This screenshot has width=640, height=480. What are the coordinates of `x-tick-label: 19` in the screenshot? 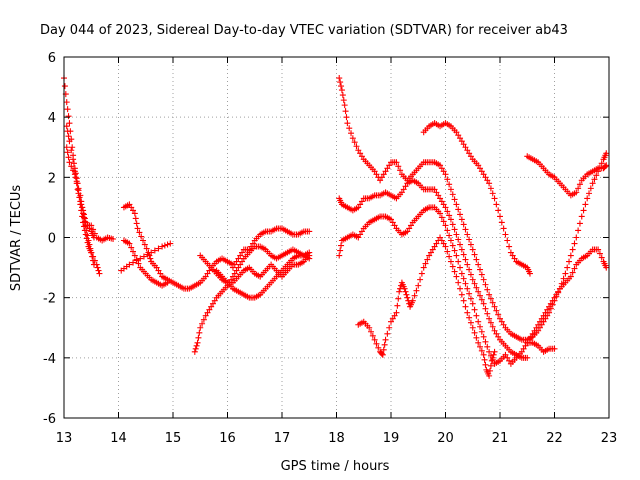 It's located at (391, 438).